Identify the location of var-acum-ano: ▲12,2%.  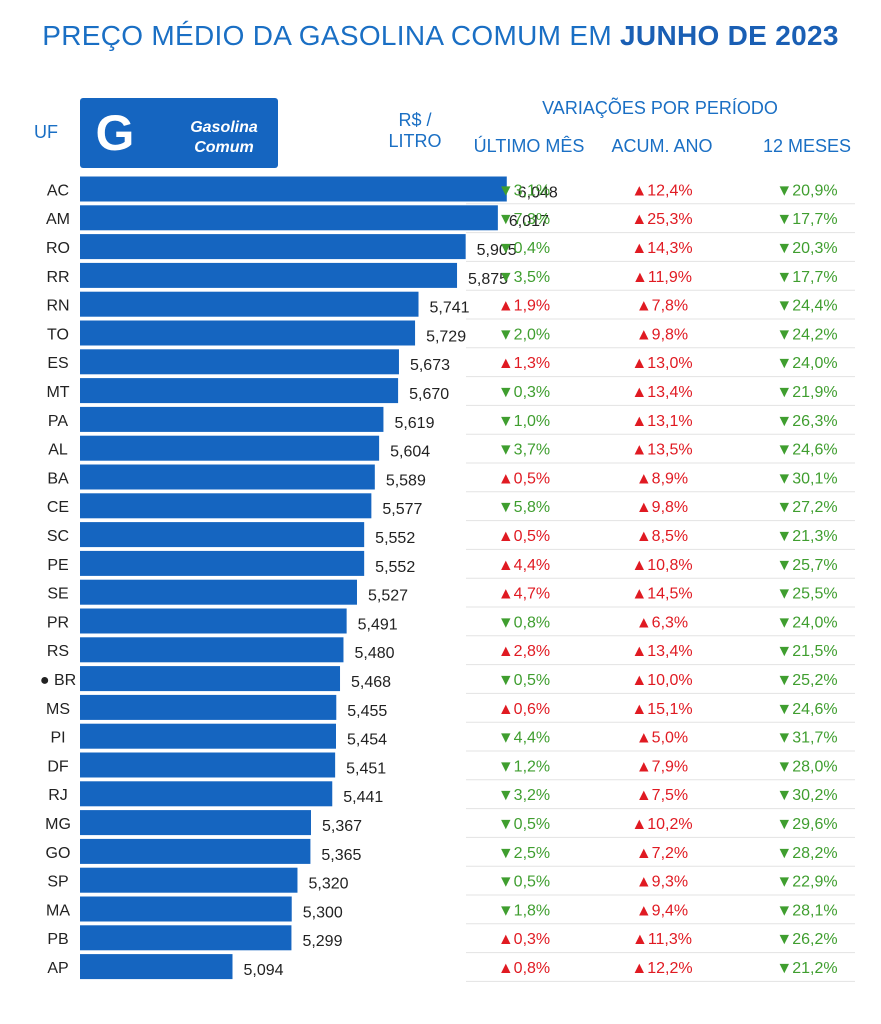
(661, 968).